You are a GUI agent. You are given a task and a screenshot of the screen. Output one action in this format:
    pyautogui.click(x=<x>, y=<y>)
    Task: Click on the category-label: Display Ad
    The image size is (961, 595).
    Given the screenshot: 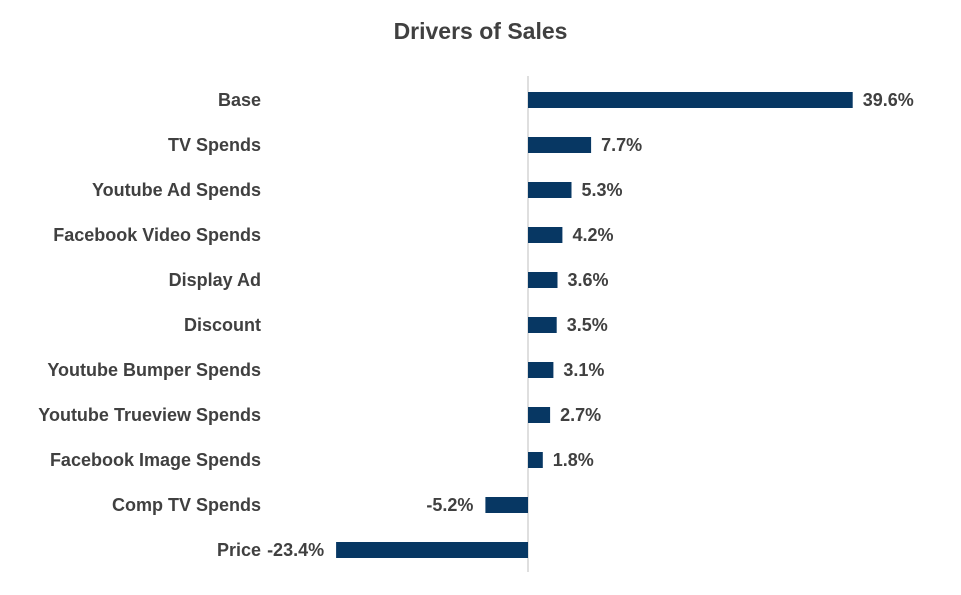 What is the action you would take?
    pyautogui.click(x=215, y=280)
    